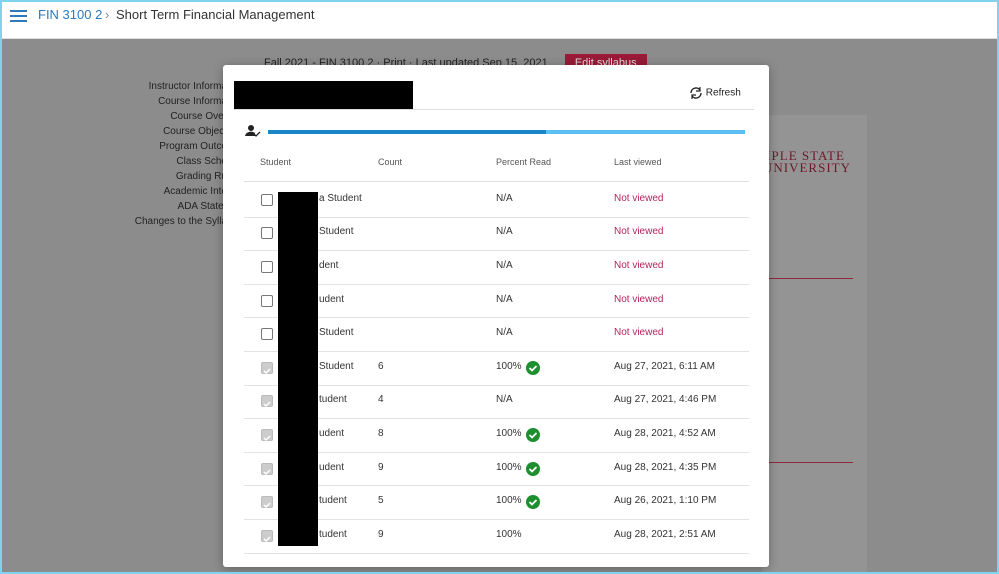 The width and height of the screenshot is (999, 574). I want to click on nav-item: Class Sche, so click(201, 161).